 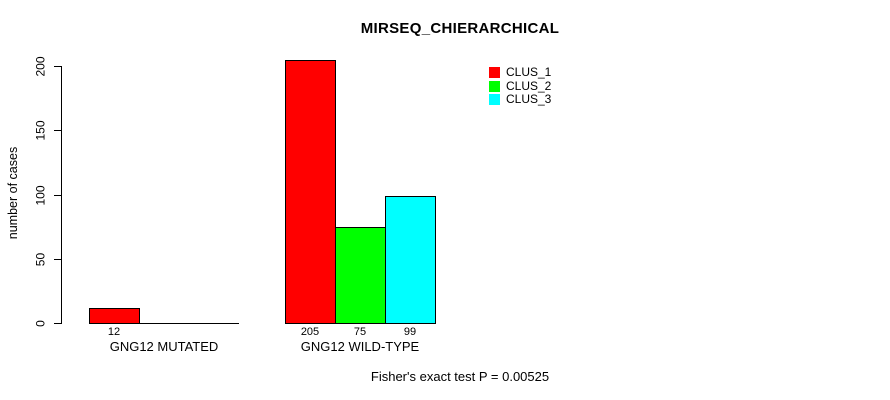 What do you see at coordinates (40, 259) in the screenshot?
I see `y-tick-label: 50` at bounding box center [40, 259].